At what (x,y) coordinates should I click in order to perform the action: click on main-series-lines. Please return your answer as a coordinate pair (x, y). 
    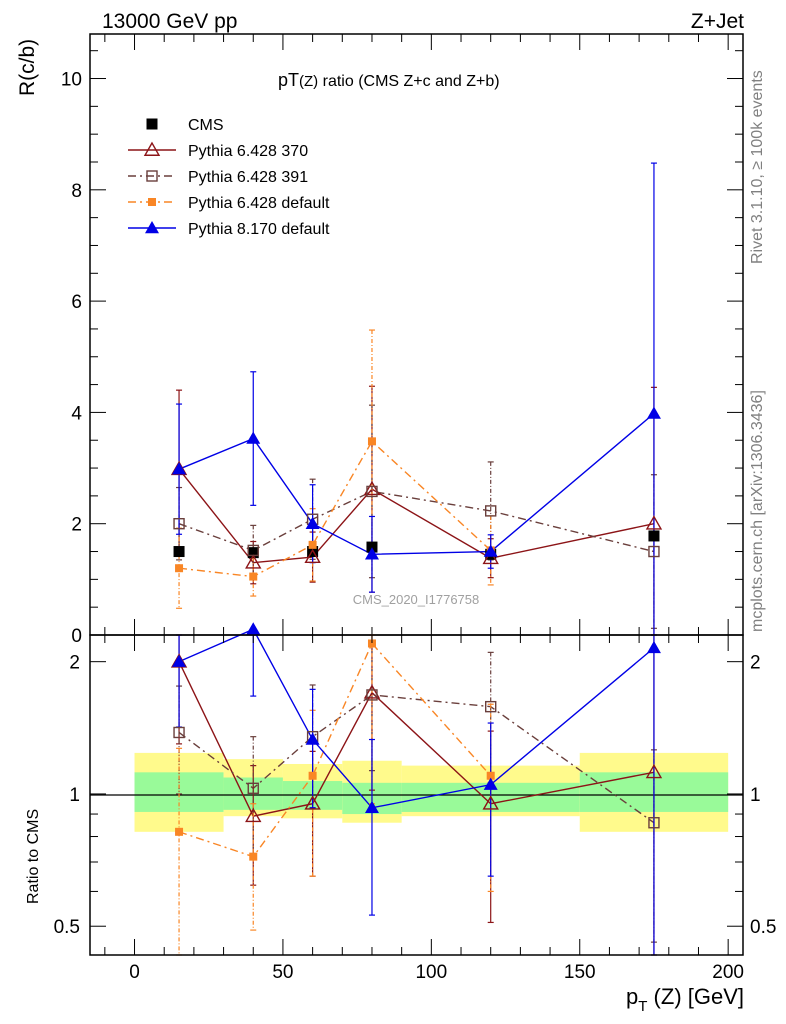
    Looking at the image, I should click on (416, 495).